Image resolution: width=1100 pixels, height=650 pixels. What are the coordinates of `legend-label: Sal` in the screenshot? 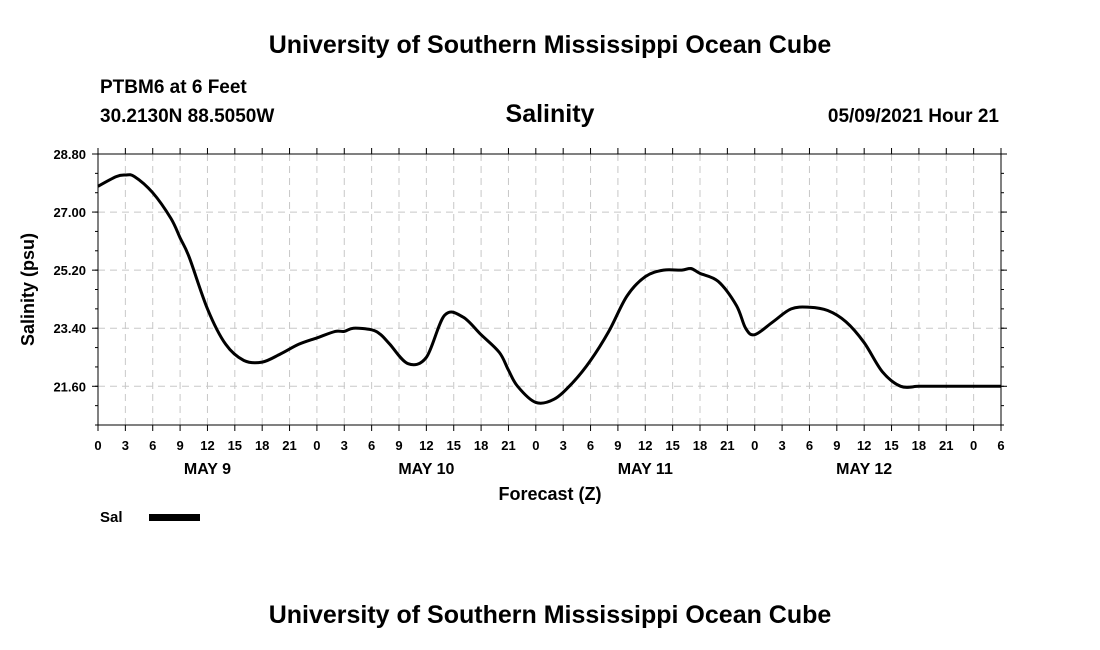 It's located at (111, 517).